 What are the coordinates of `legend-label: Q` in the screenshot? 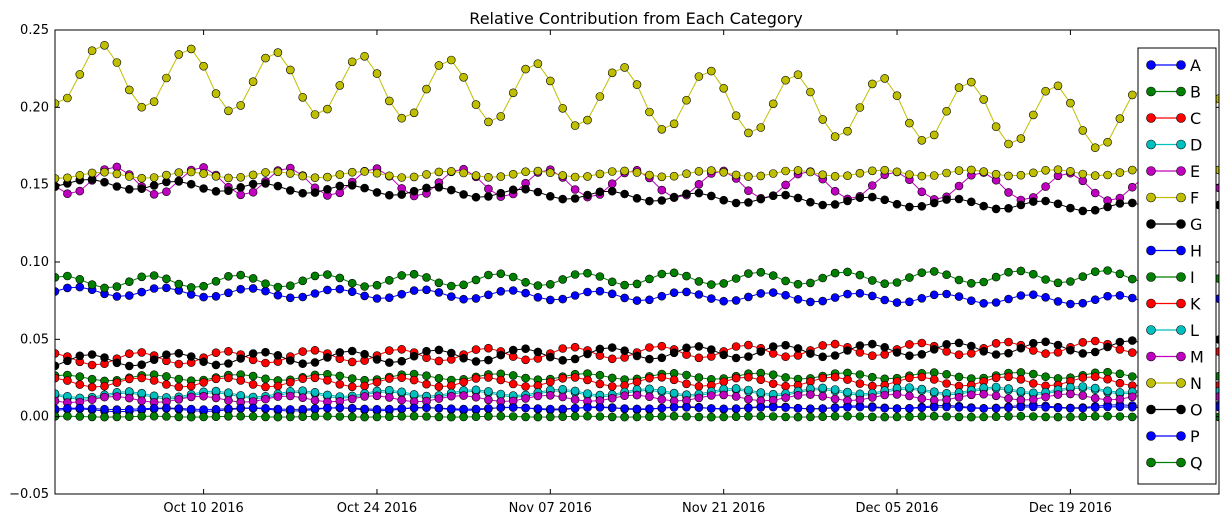 It's located at (1196, 463).